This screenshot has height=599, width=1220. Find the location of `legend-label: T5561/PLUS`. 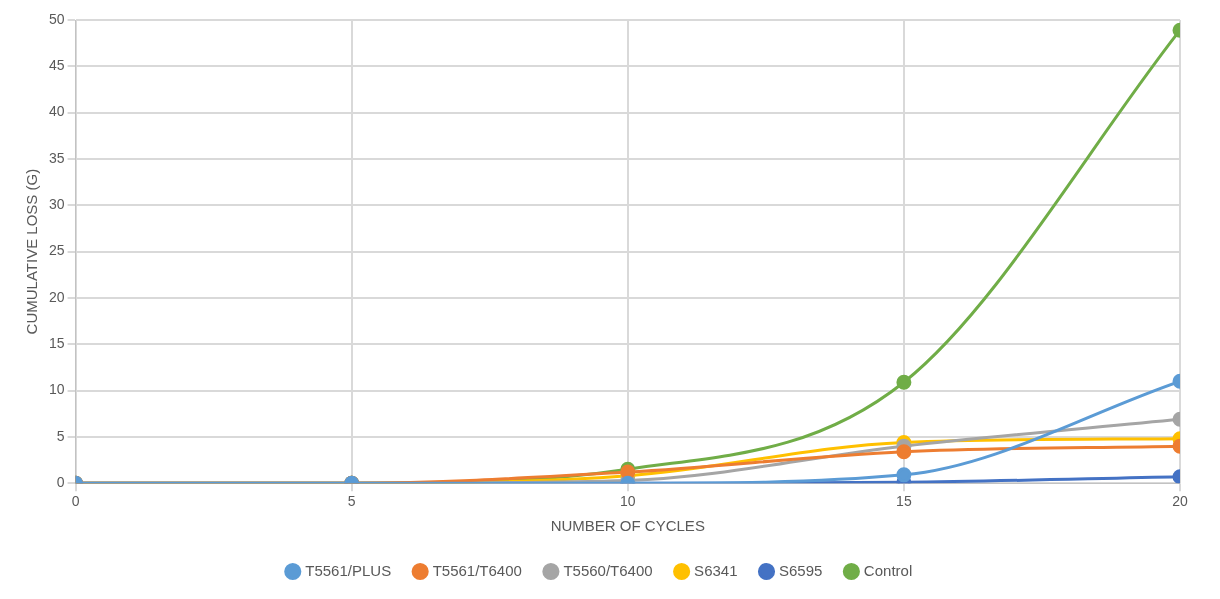

legend-label: T5561/PLUS is located at coordinates (348, 570).